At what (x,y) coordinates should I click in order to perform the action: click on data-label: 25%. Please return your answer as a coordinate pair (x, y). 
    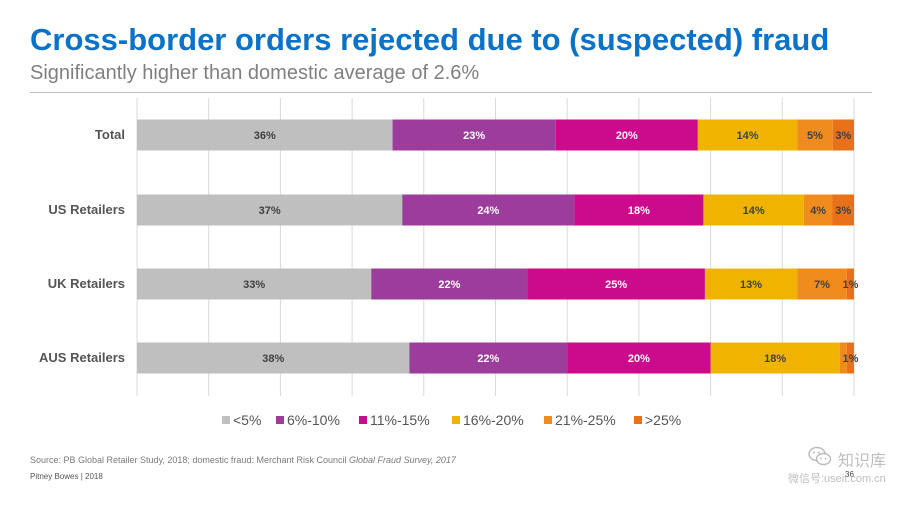
    Looking at the image, I should click on (616, 285).